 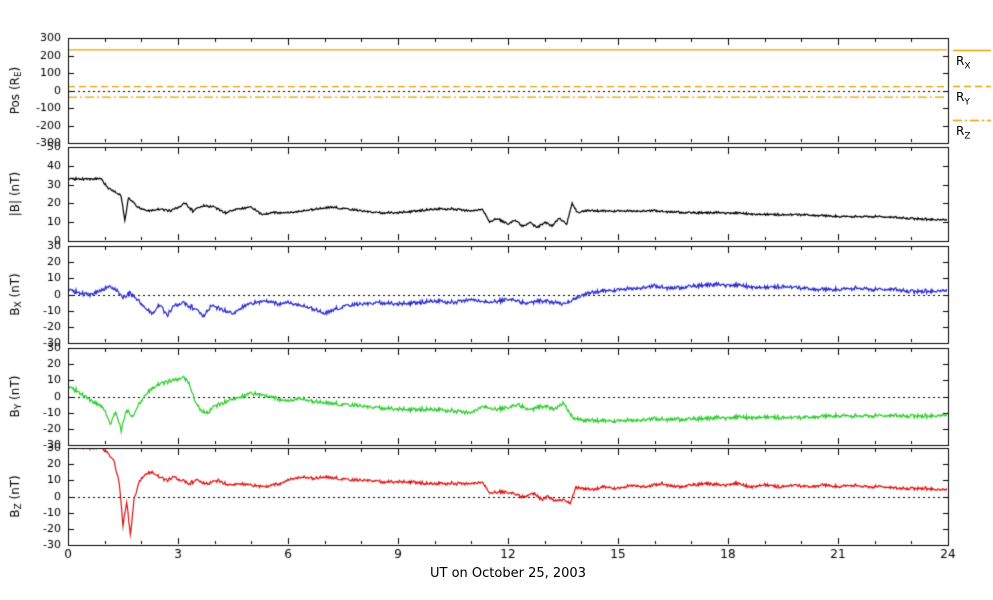 What do you see at coordinates (967, 66) in the screenshot?
I see `legend-rx-sub: X` at bounding box center [967, 66].